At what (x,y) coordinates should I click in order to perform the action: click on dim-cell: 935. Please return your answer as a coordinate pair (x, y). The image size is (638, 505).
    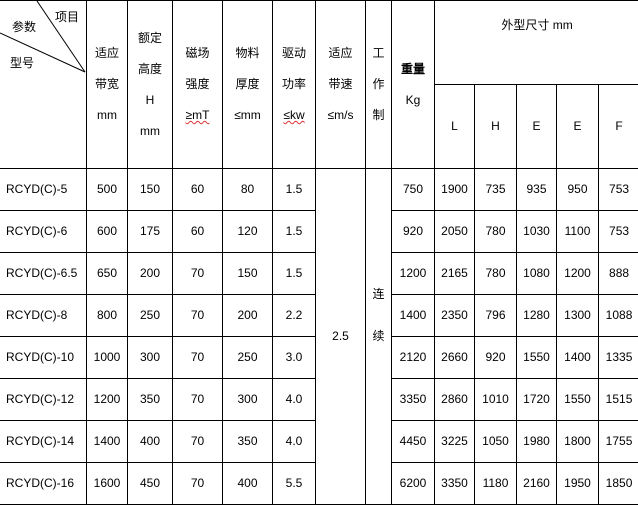
    Looking at the image, I should click on (537, 190).